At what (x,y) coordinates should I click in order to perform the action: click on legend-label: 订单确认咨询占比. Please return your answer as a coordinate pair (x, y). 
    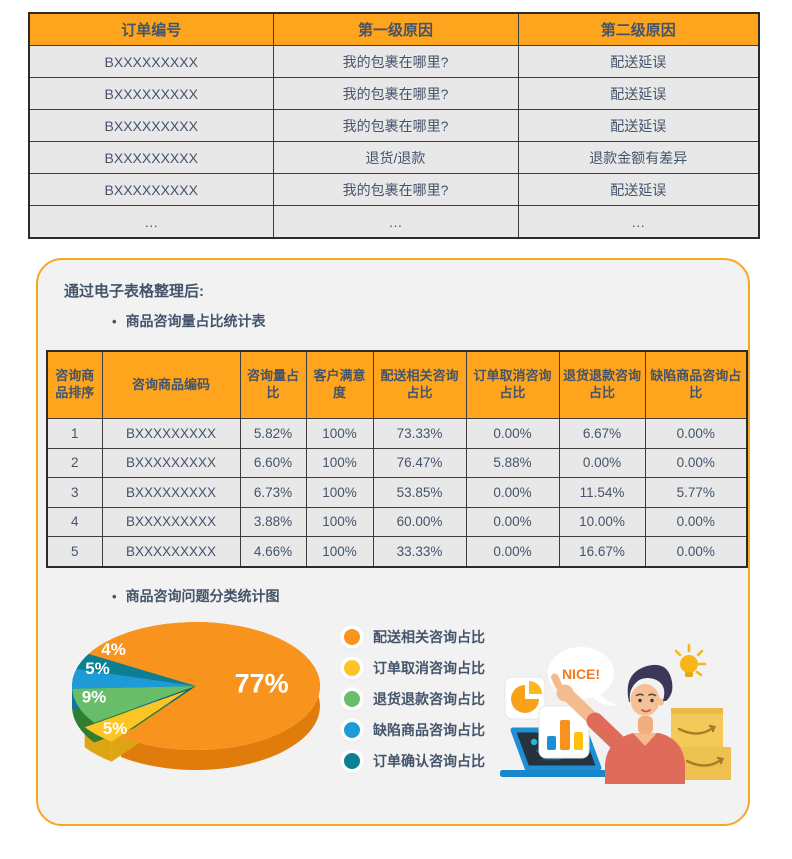
    Looking at the image, I should click on (429, 760).